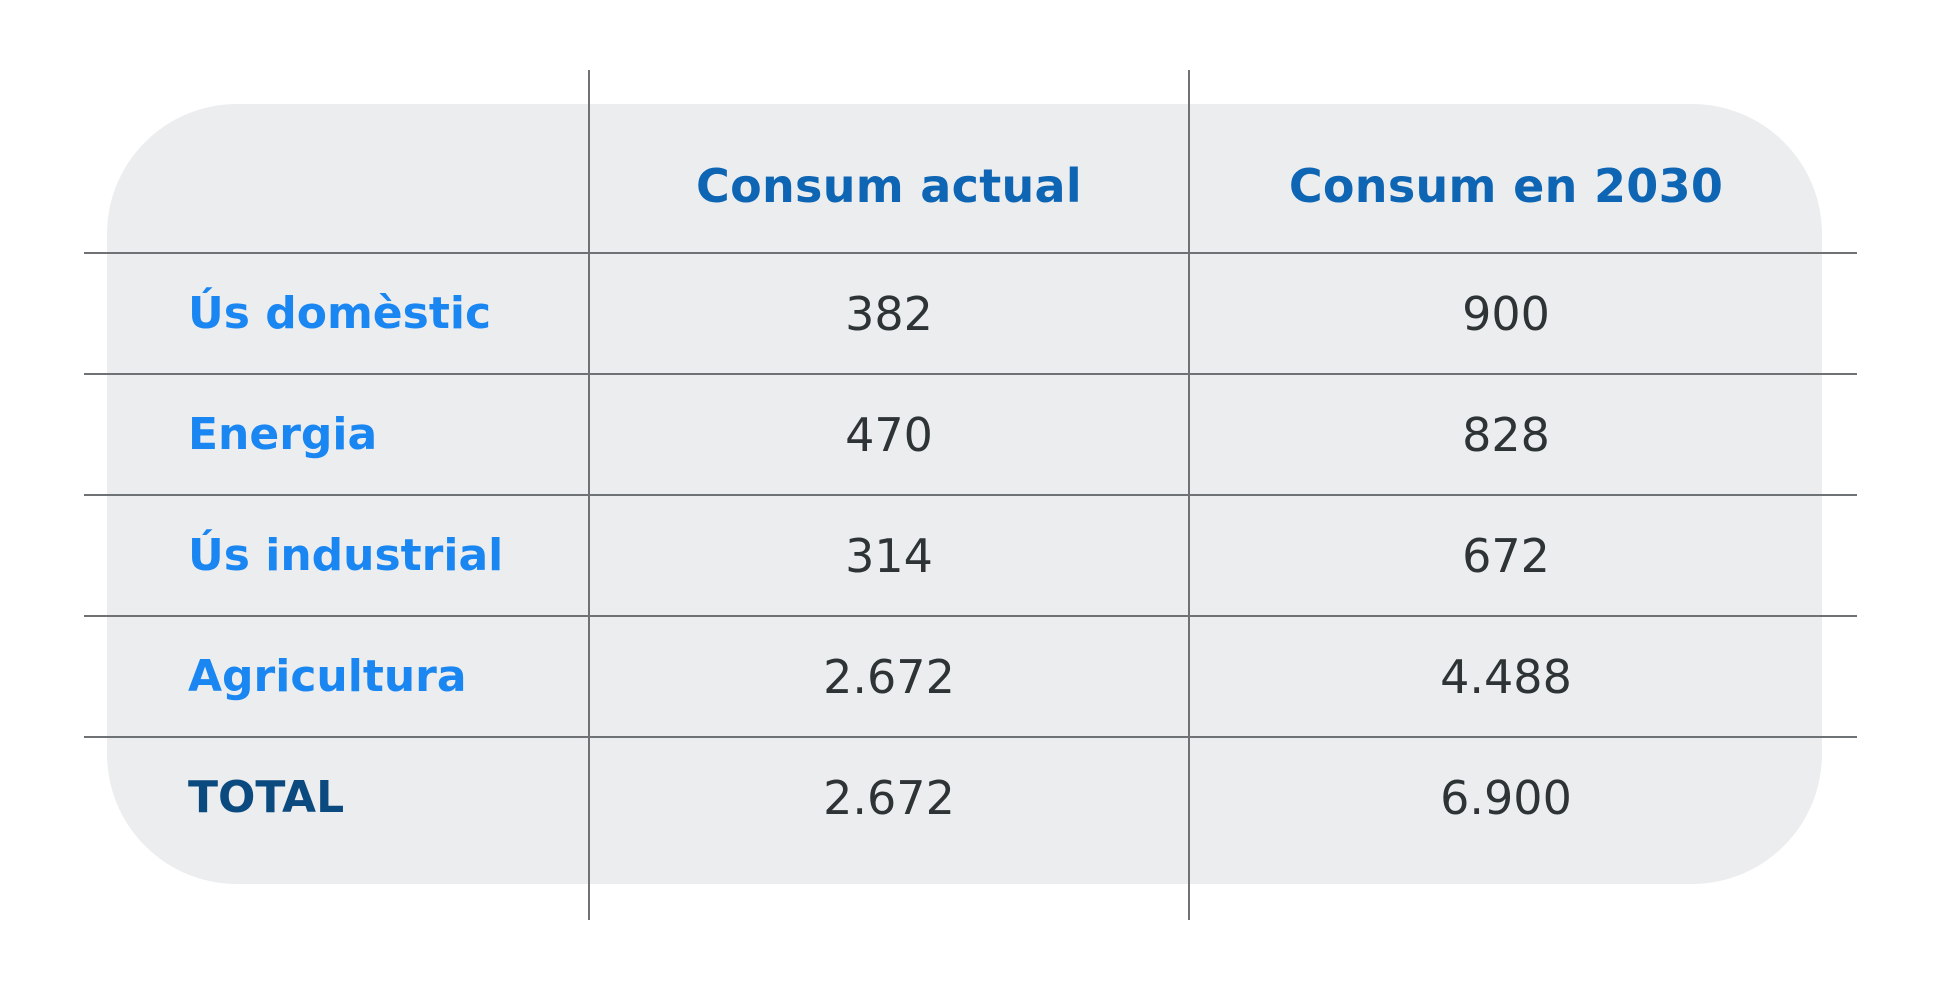 The image size is (1937, 988). What do you see at coordinates (1506, 797) in the screenshot?
I see `total-2030: 6.900` at bounding box center [1506, 797].